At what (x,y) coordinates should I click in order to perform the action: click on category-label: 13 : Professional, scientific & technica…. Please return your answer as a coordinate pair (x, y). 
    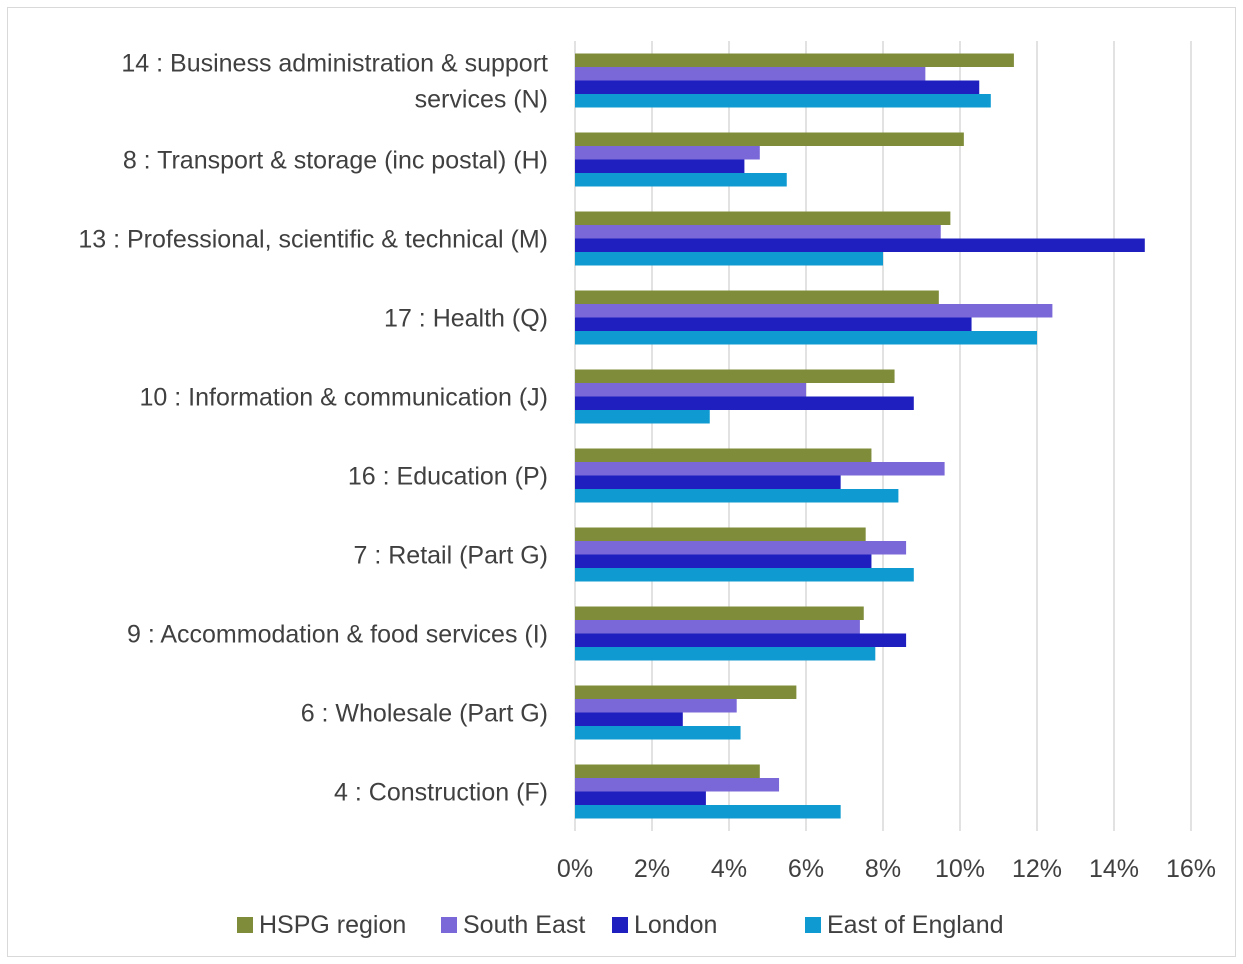
    Looking at the image, I should click on (313, 240).